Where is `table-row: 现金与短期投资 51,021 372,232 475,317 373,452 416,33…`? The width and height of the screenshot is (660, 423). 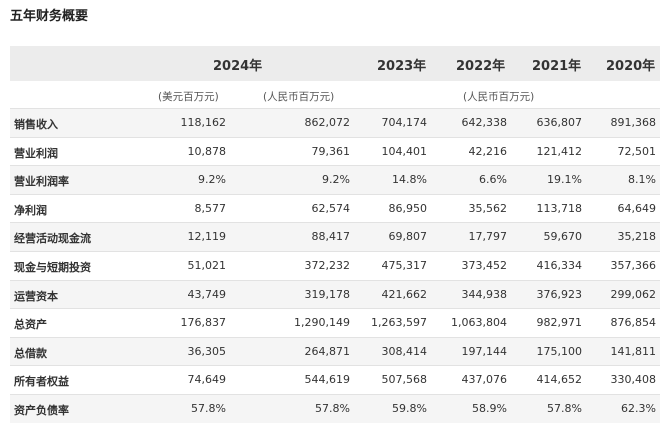
table-row: 现金与短期投资 51,021 372,232 475,317 373,452 416,33… is located at coordinates (335, 265).